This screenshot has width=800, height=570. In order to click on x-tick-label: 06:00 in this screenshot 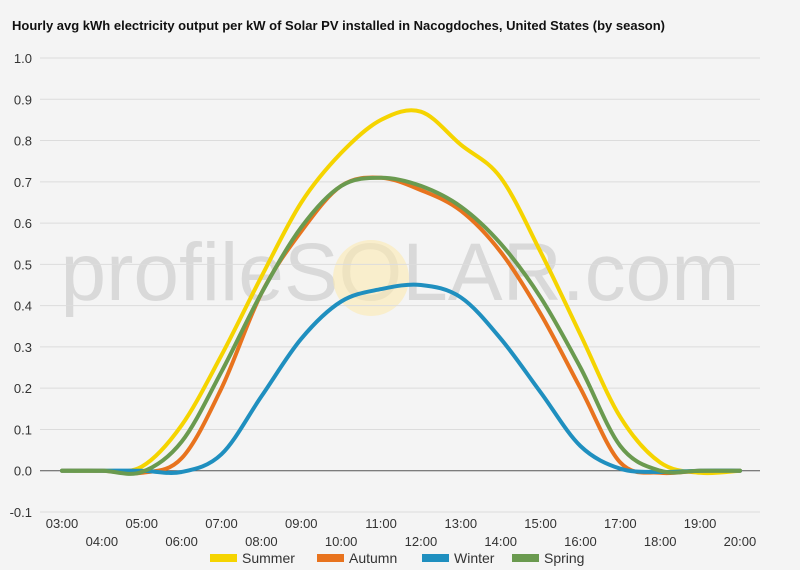, I will do `click(181, 541)`.